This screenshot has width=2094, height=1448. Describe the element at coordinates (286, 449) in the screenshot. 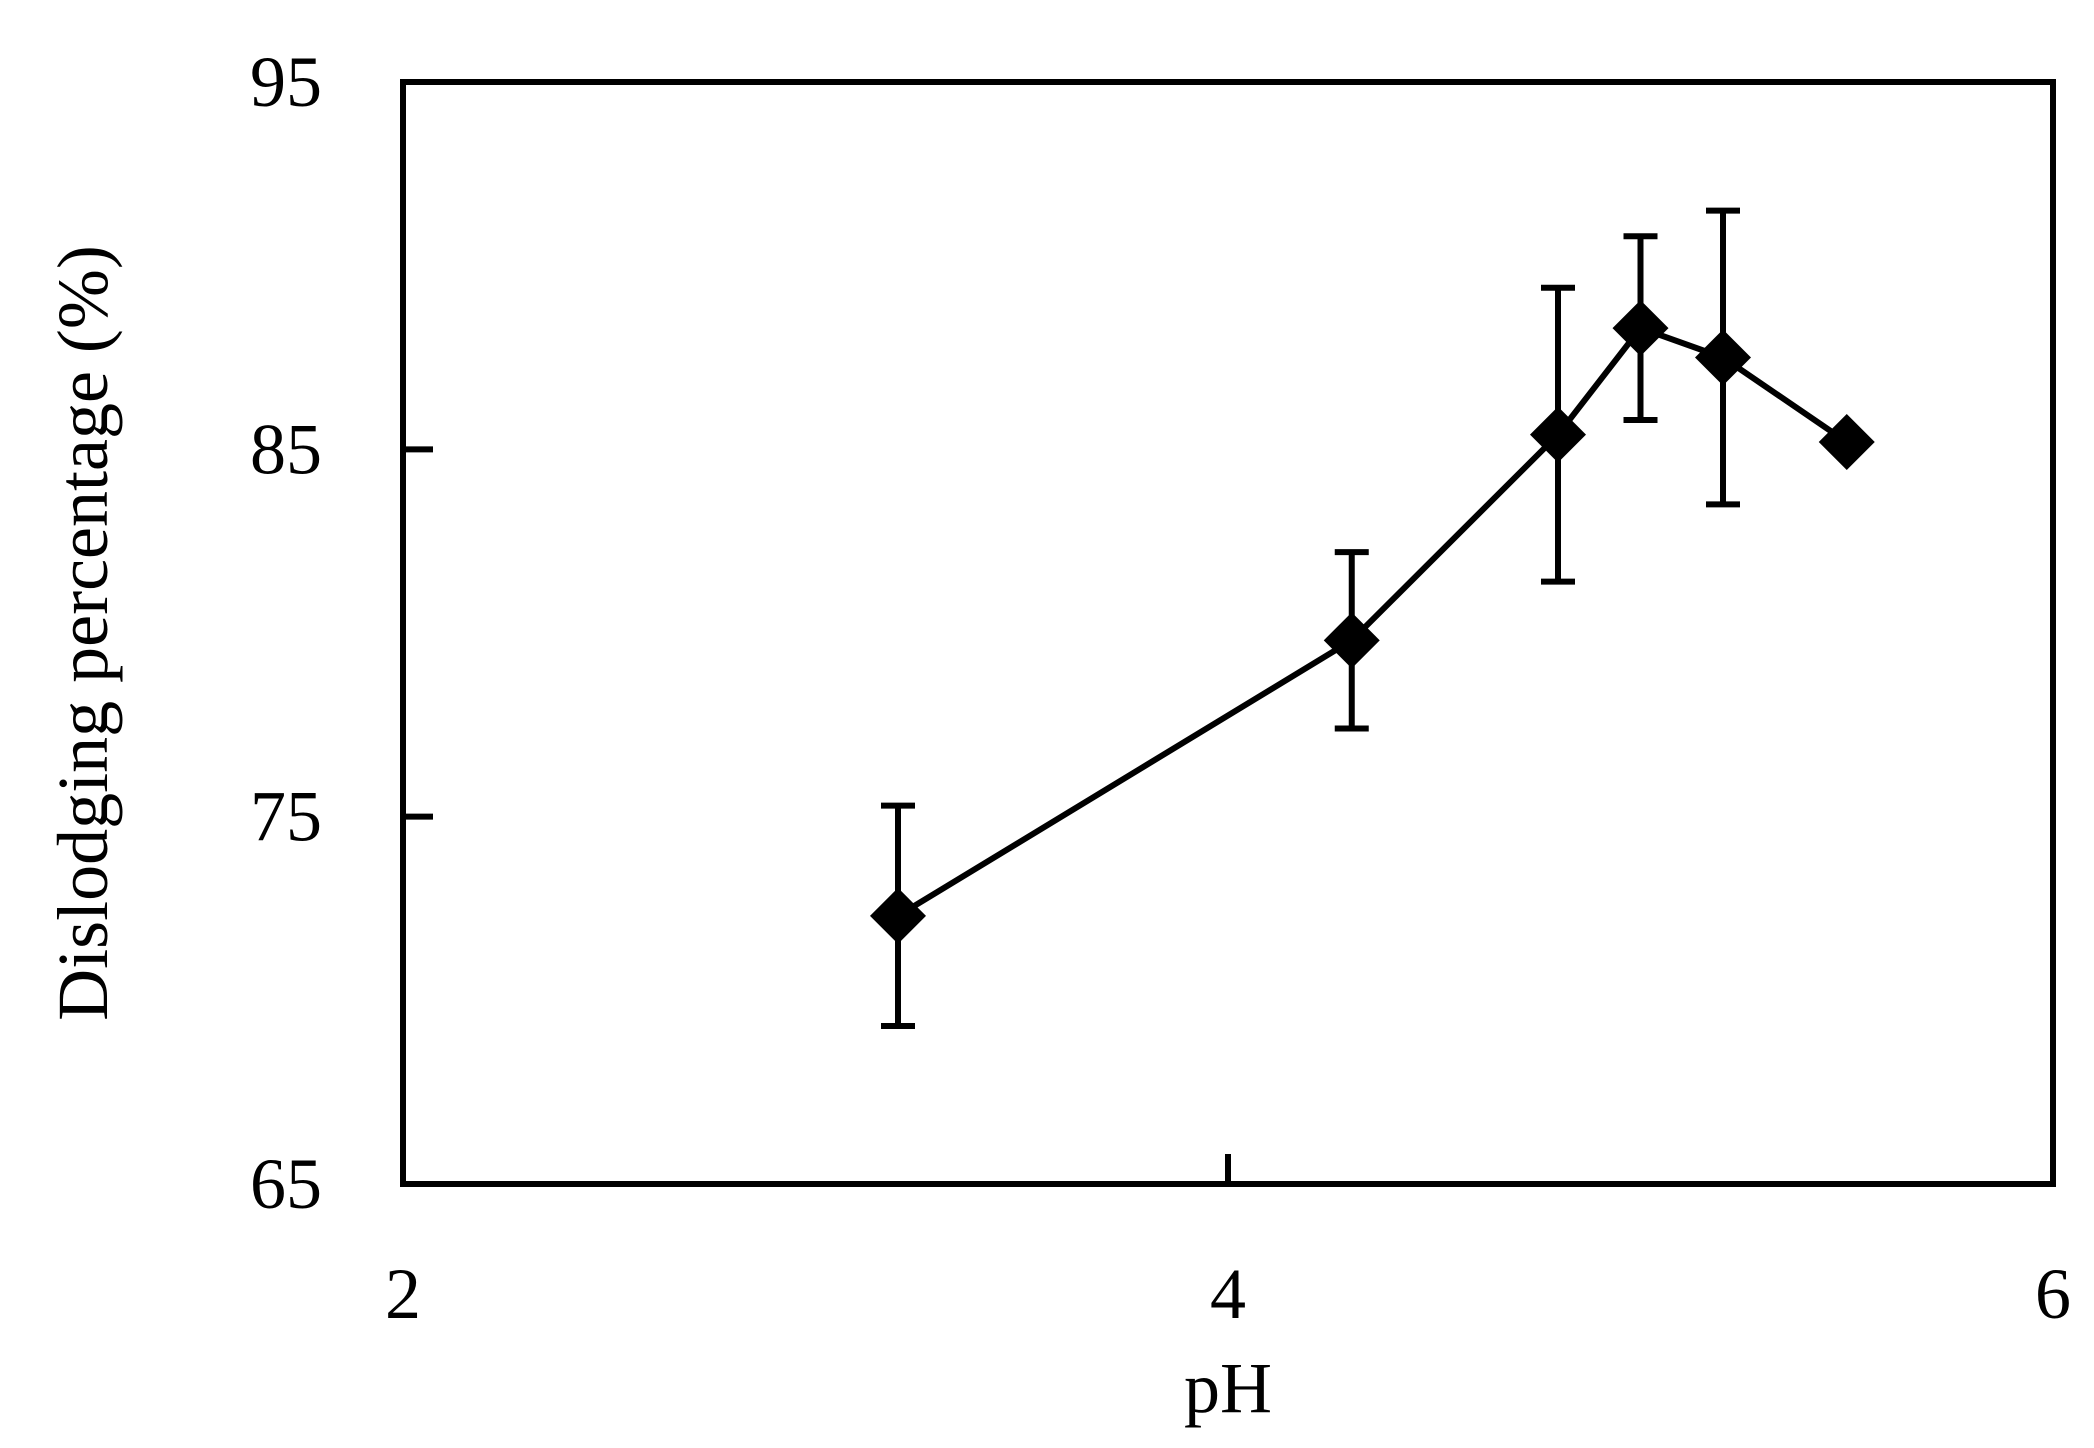

I see `y-tick-label: 85` at that location.